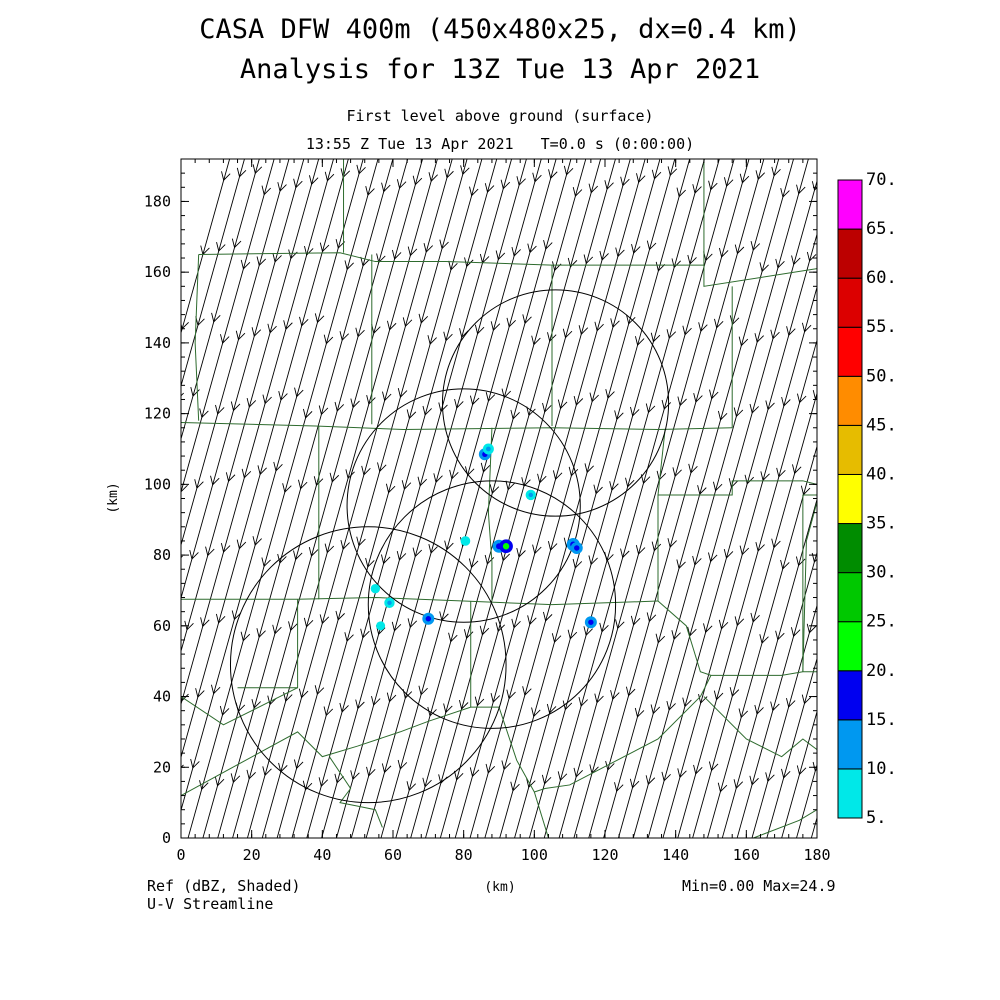 The image size is (1000, 1000). What do you see at coordinates (157, 343) in the screenshot?
I see `y-tick-label: 140` at bounding box center [157, 343].